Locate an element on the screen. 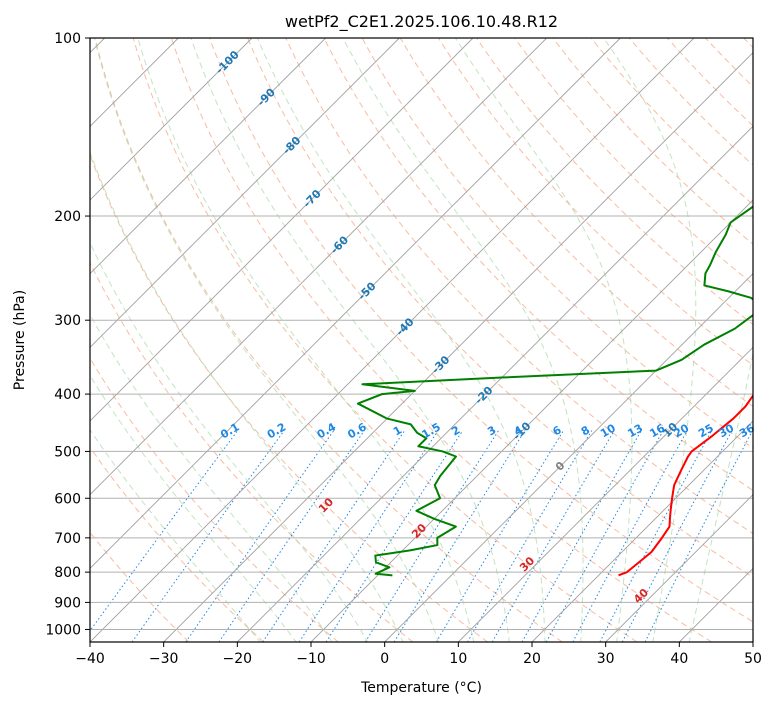 The width and height of the screenshot is (775, 708). x-tick-label: 20 is located at coordinates (532, 659).